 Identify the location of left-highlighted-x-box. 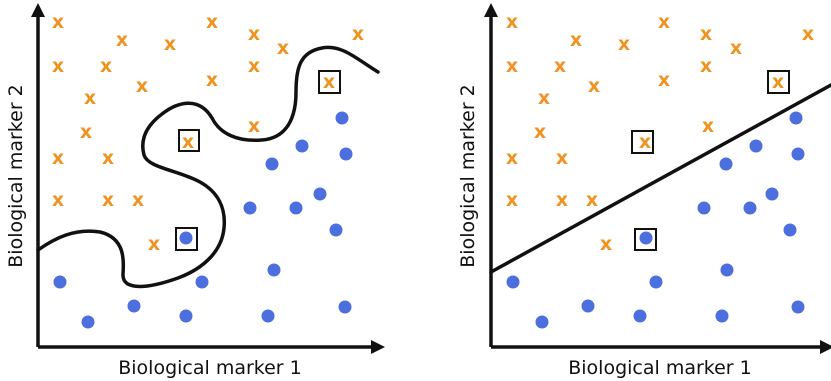
(189, 140).